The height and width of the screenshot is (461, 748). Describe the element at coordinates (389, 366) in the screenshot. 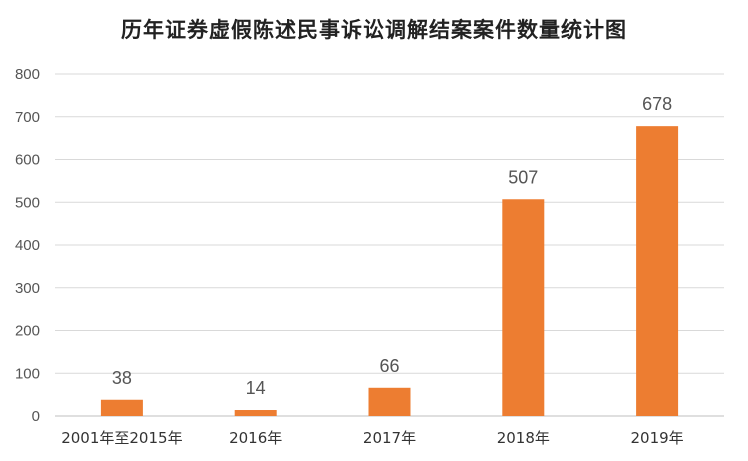

I see `data-label-2: 66` at that location.